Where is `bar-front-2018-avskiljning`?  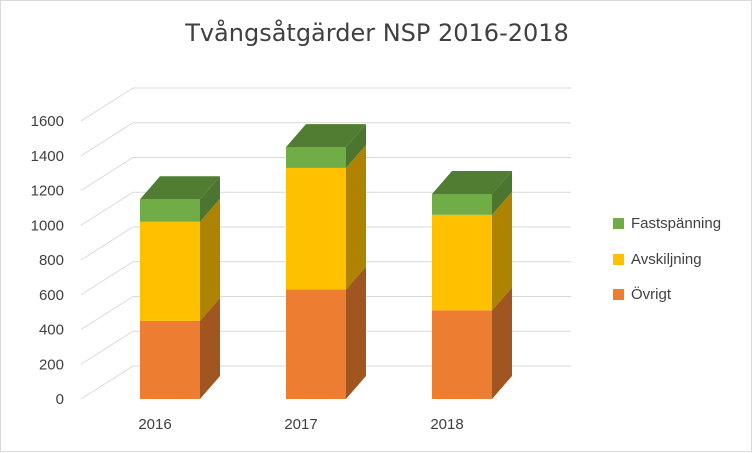 bar-front-2018-avskiljning is located at coordinates (462, 262).